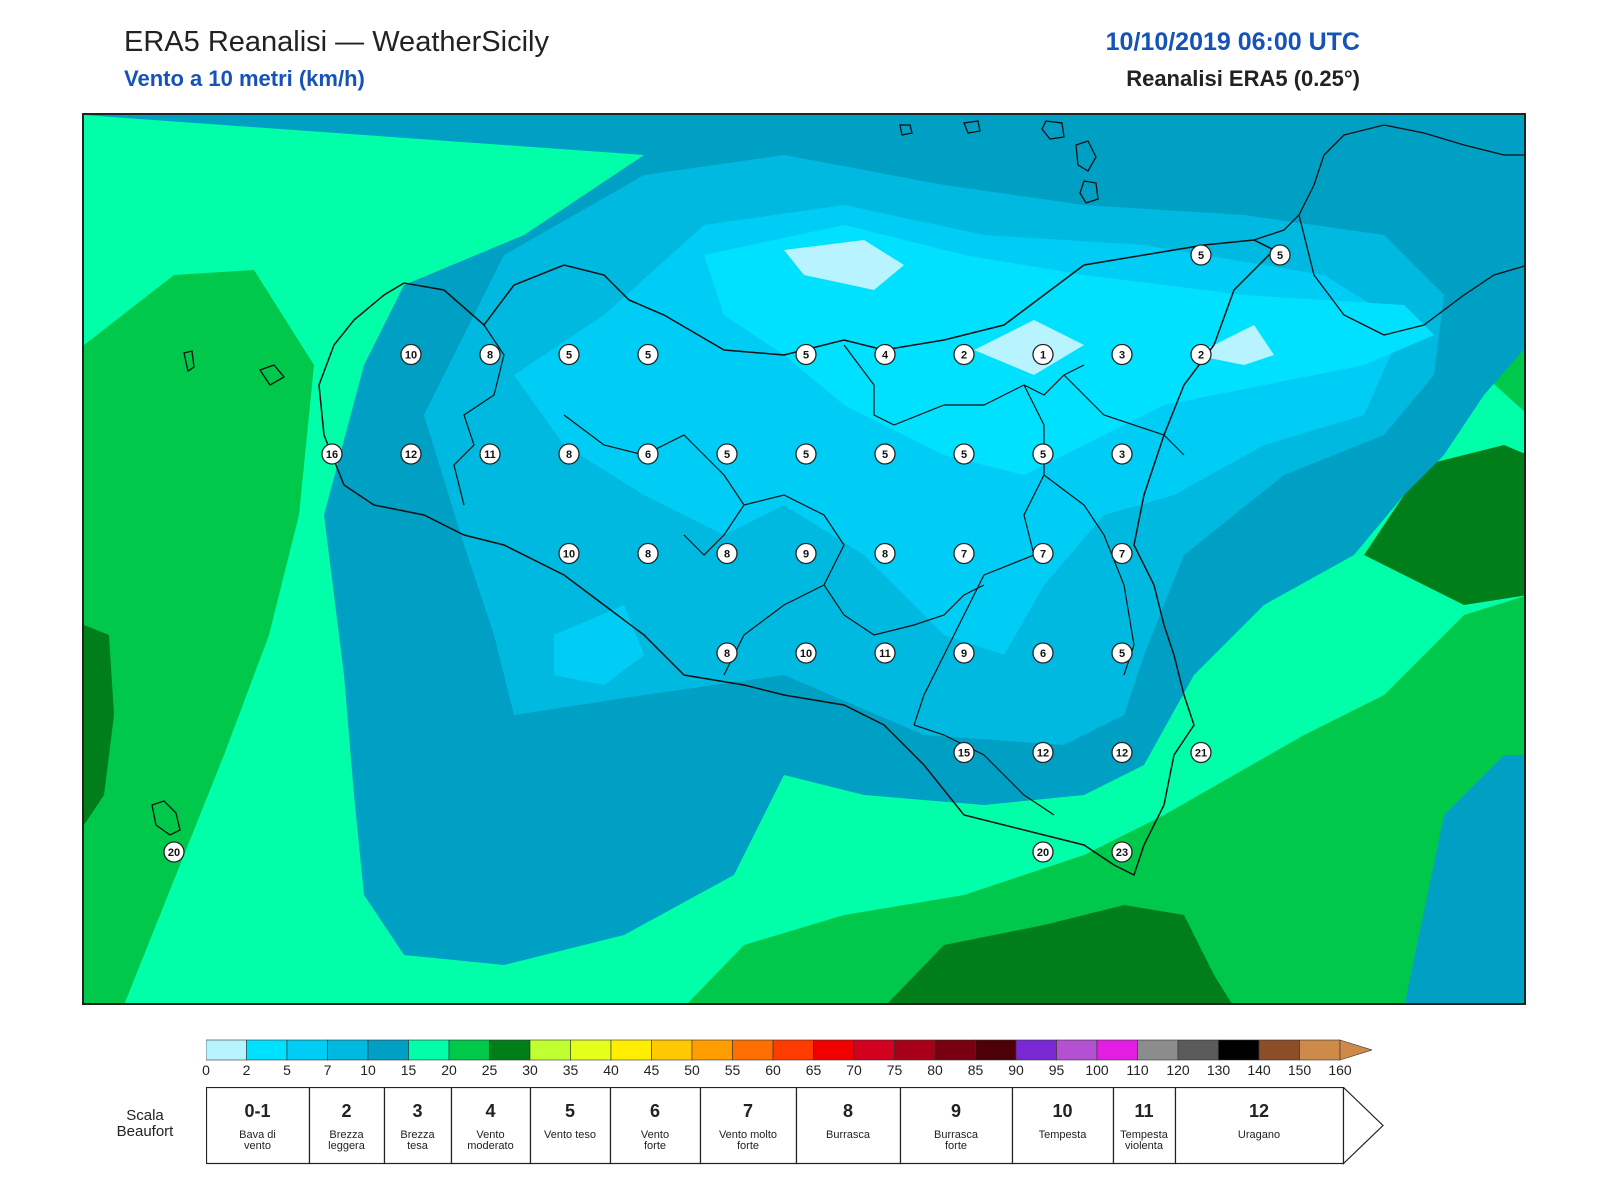 This screenshot has height=1200, width=1600. I want to click on colorbar-tick-label: 35, so click(570, 1070).